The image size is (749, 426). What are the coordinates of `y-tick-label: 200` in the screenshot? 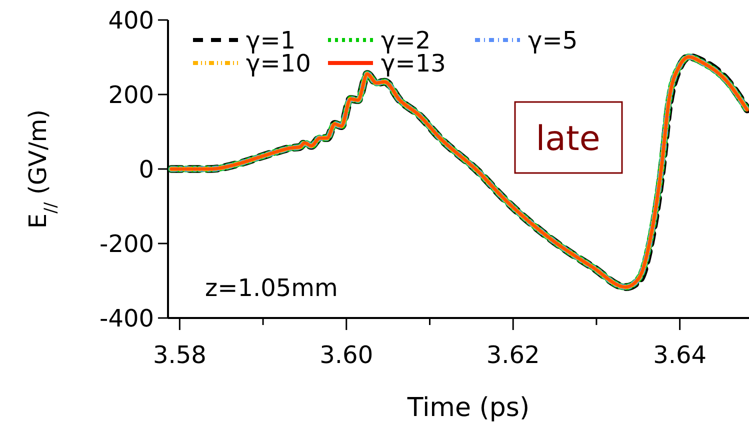 It's located at (131, 94).